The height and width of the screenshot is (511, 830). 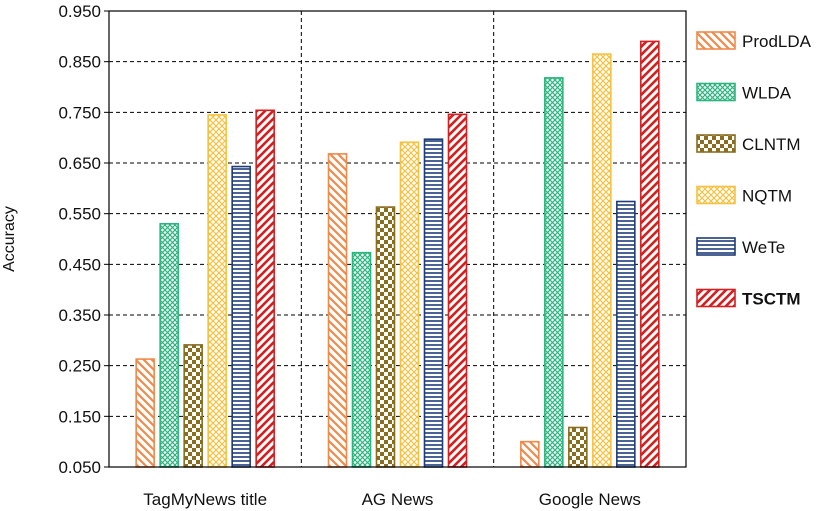 I want to click on y-axis-title: Accuracy, so click(x=9, y=239).